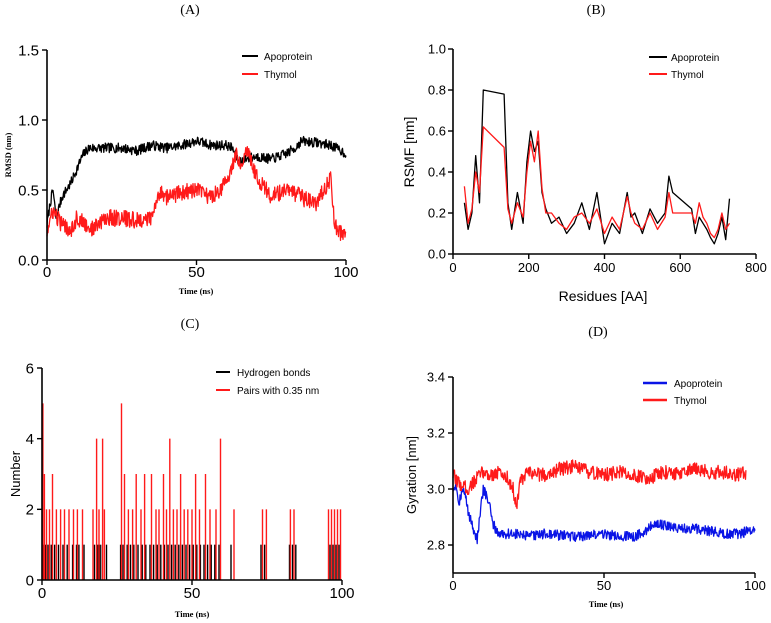 The height and width of the screenshot is (623, 771). I want to click on panel-d-series, so click(604, 502).